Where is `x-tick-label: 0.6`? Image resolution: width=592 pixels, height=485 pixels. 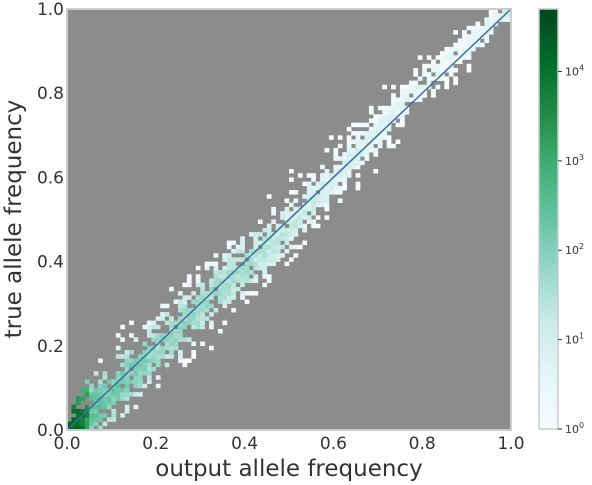
x-tick-label: 0.6 is located at coordinates (333, 444).